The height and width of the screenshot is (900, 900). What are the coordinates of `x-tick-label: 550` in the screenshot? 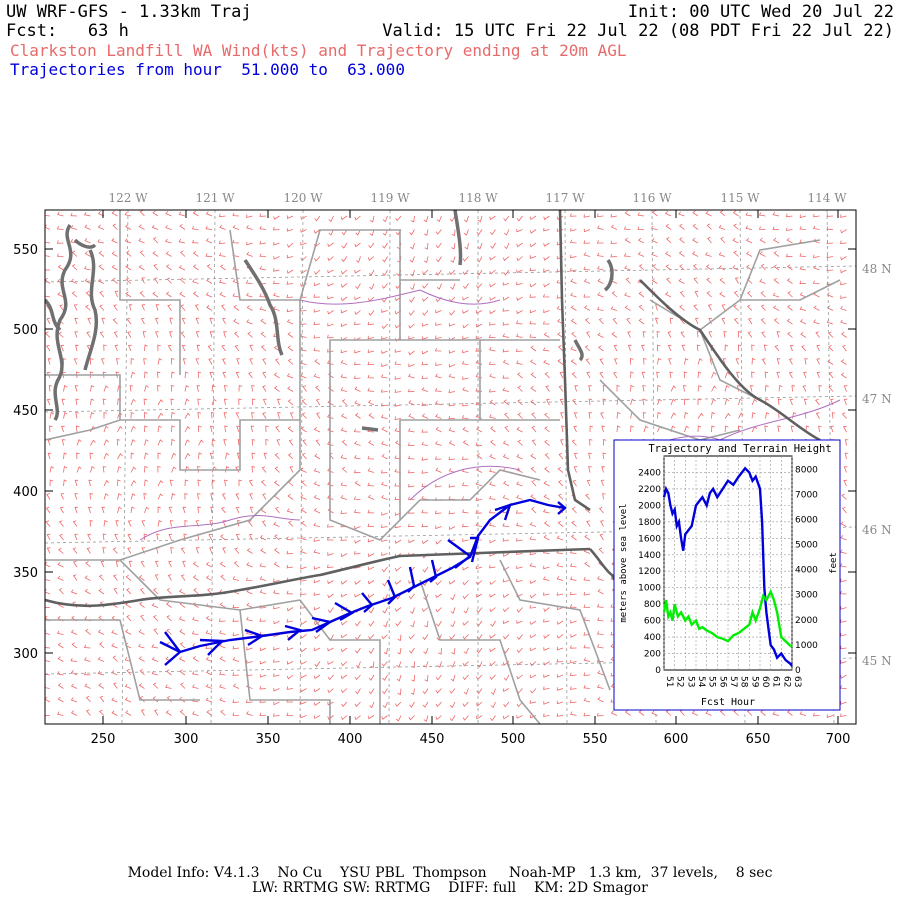 It's located at (595, 739).